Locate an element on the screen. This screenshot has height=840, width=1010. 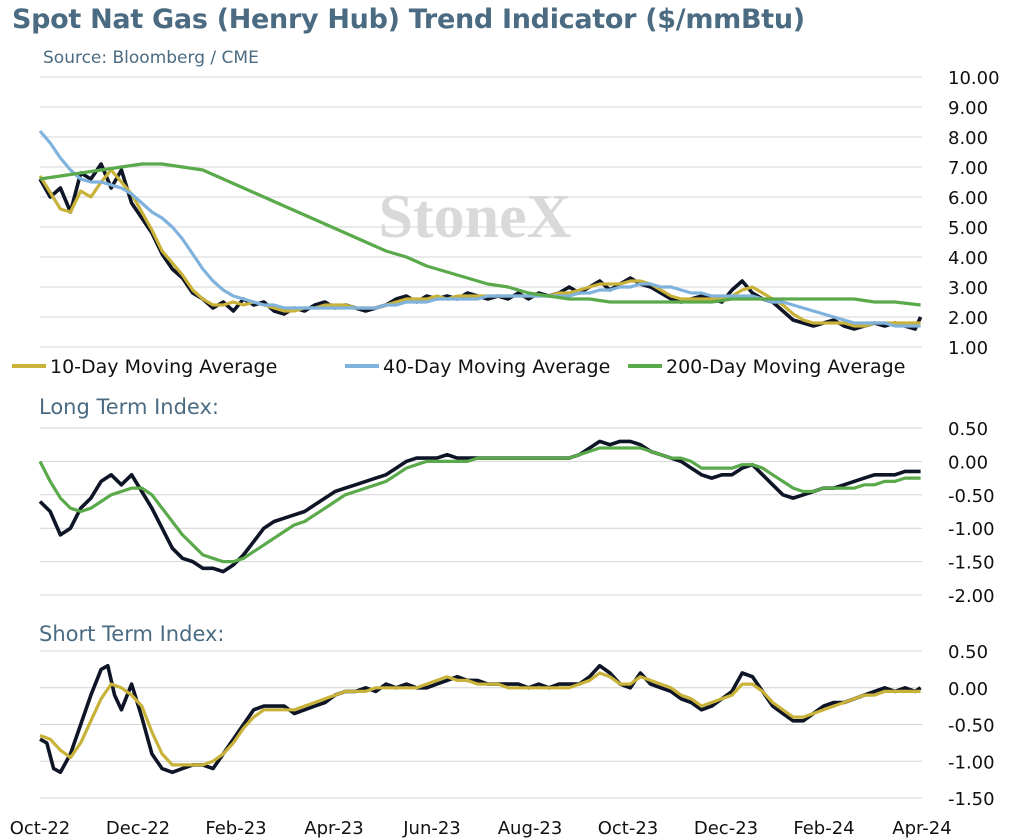
y-tick-label: 5.00 is located at coordinates (968, 228).